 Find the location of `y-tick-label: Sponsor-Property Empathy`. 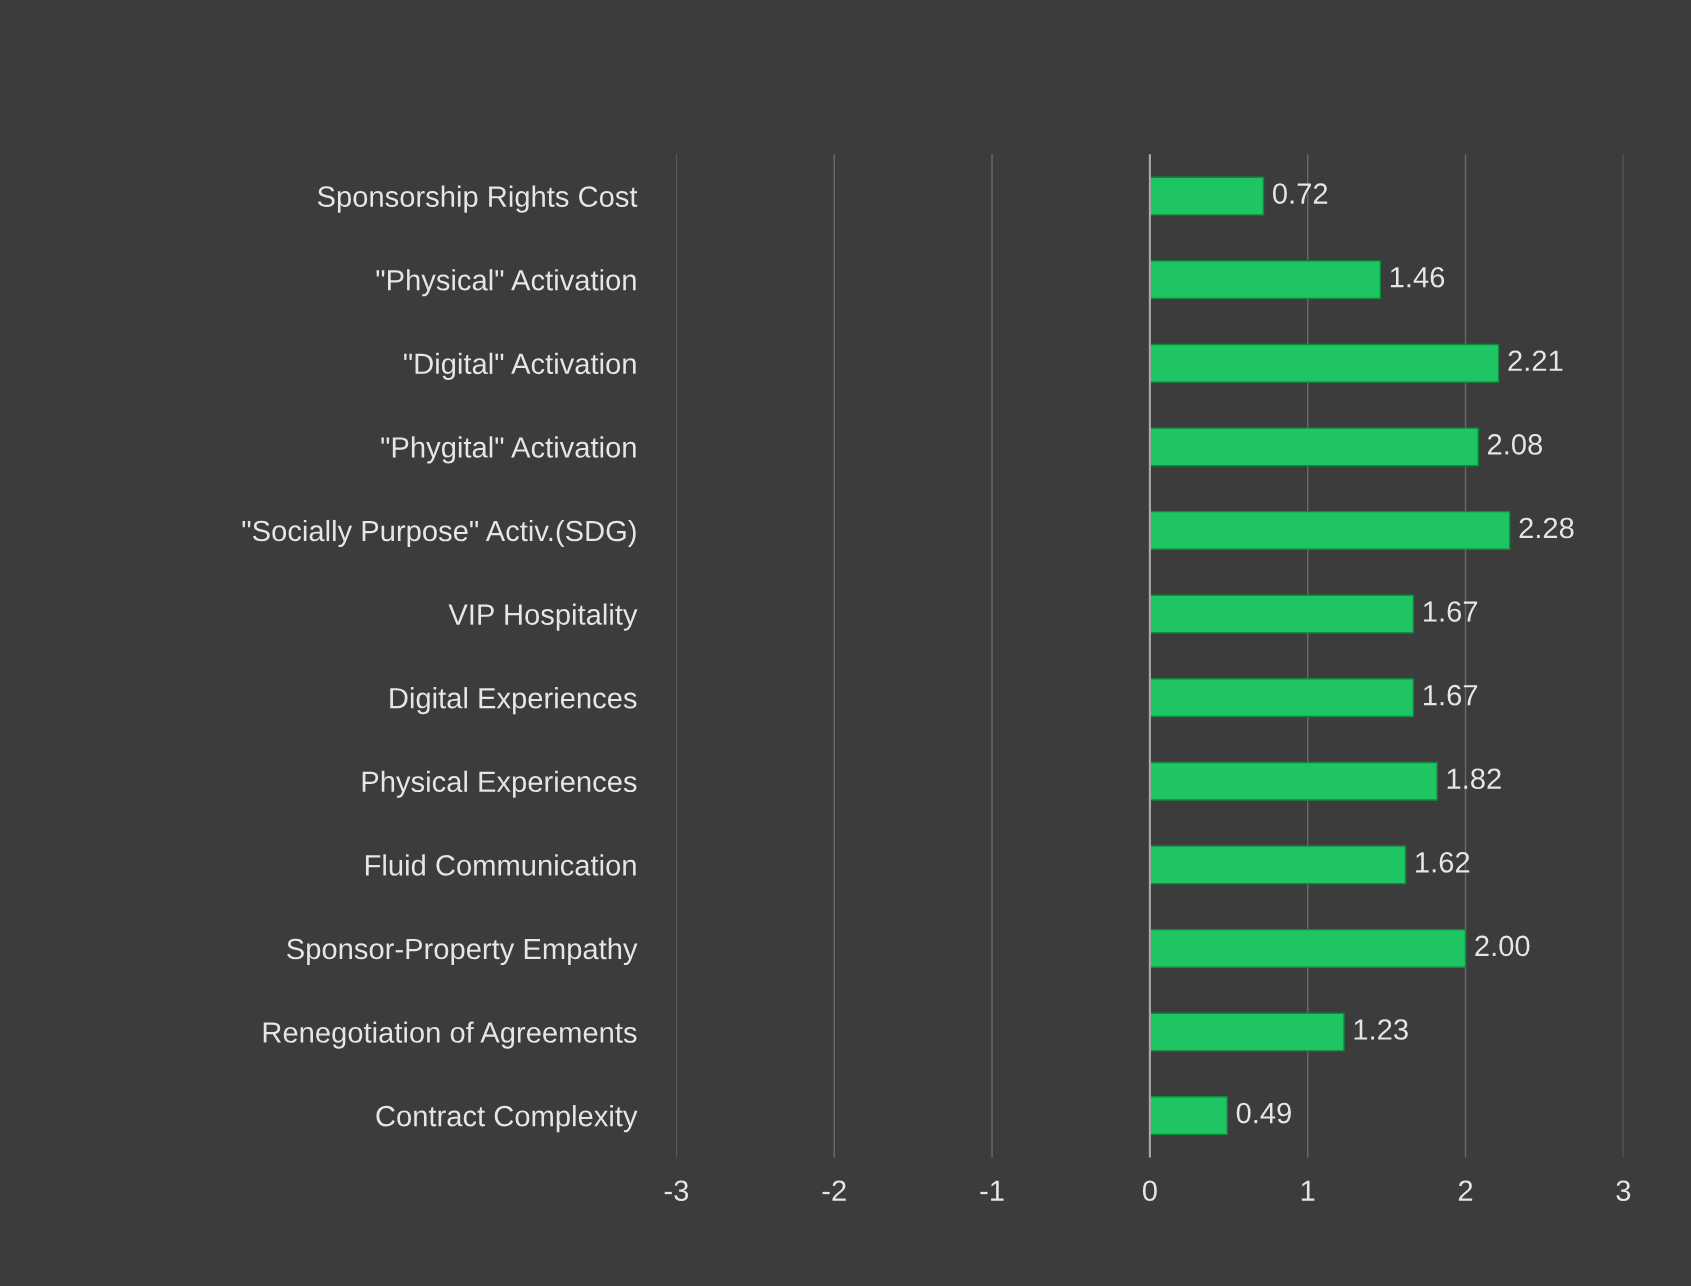

y-tick-label: Sponsor-Property Empathy is located at coordinates (462, 951).